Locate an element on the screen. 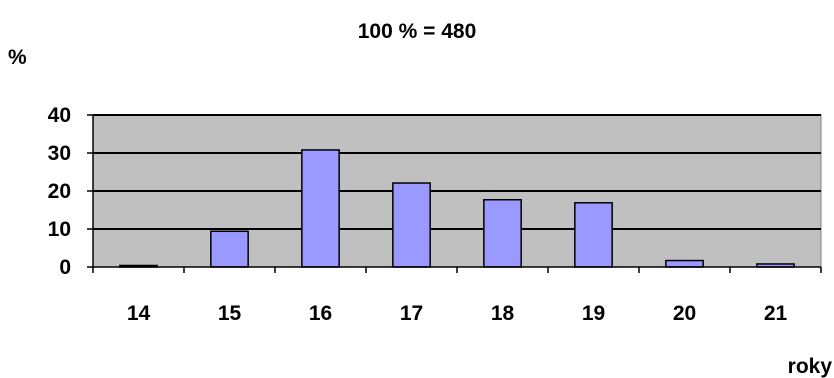 The height and width of the screenshot is (378, 834). x-tick-label: 15 is located at coordinates (230, 313).